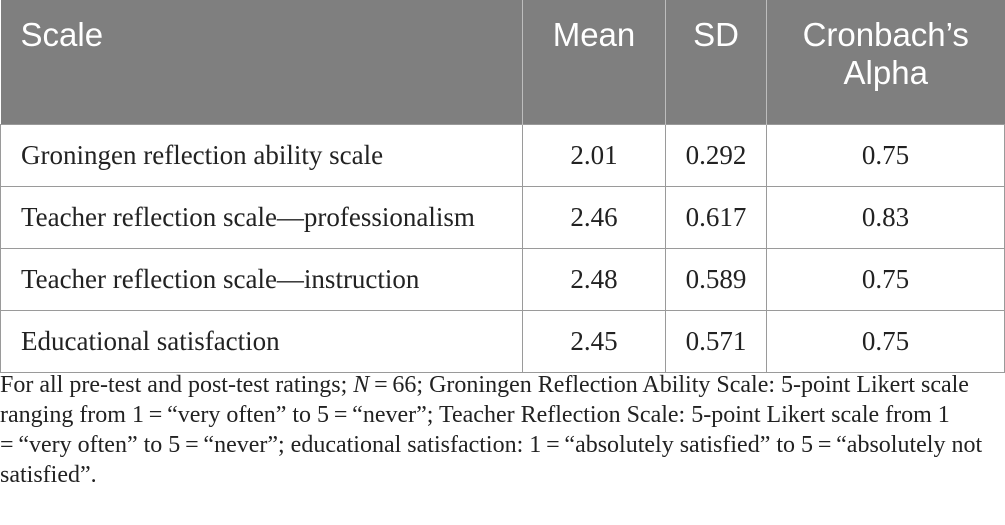  What do you see at coordinates (716, 279) in the screenshot?
I see `cell-sd: 0.589` at bounding box center [716, 279].